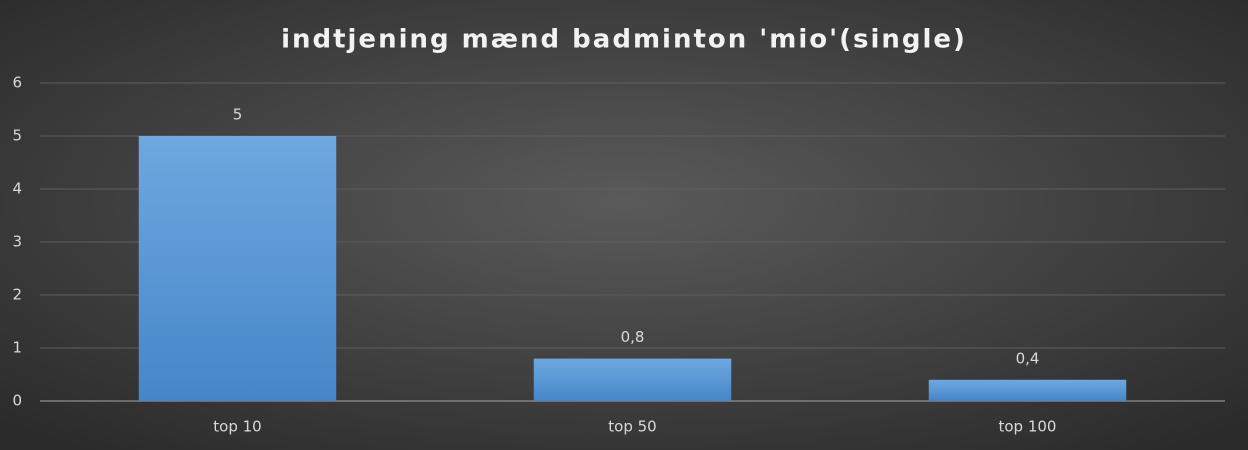  Describe the element at coordinates (632, 427) in the screenshot. I see `x-tick-label: top 50` at that location.